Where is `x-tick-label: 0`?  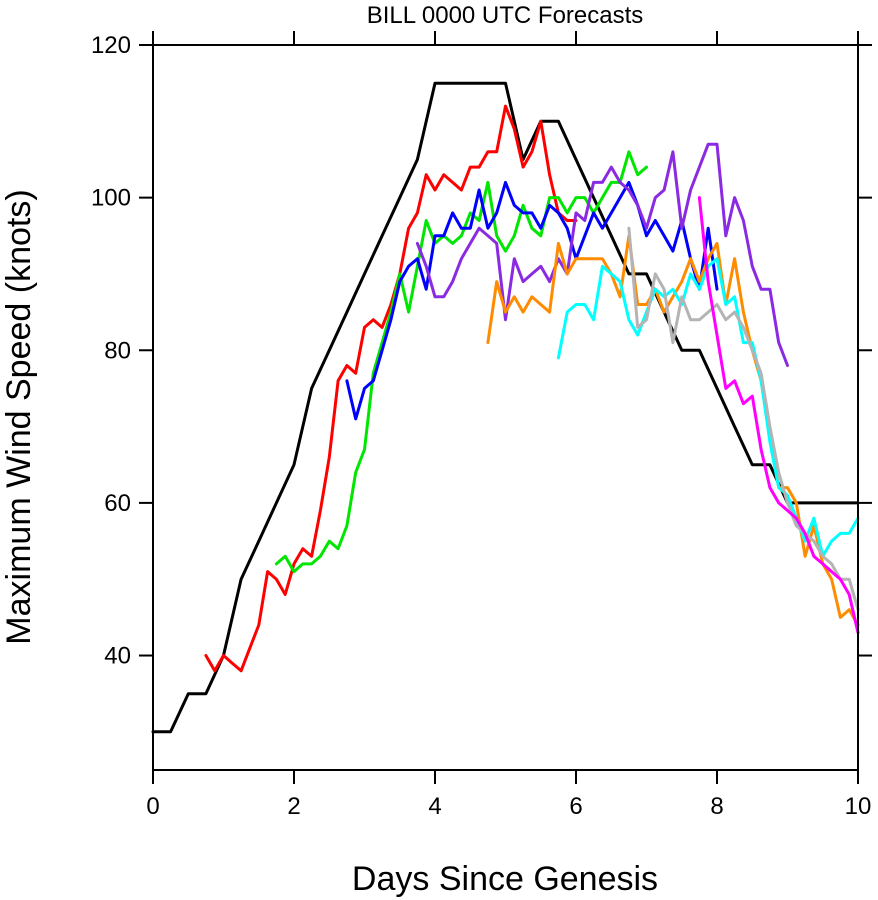
x-tick-label: 0 is located at coordinates (152, 806).